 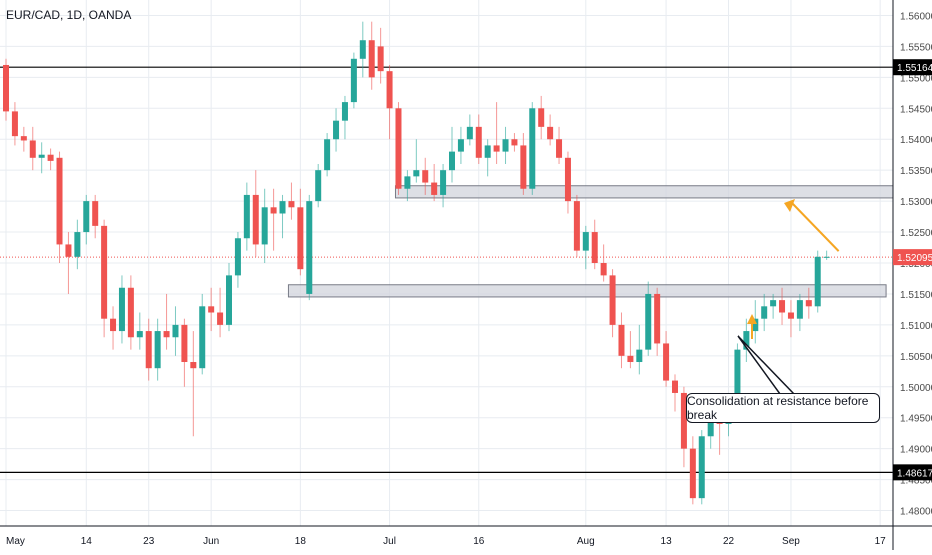 I want to click on y-tick-label: 1.48000, so click(x=916, y=512).